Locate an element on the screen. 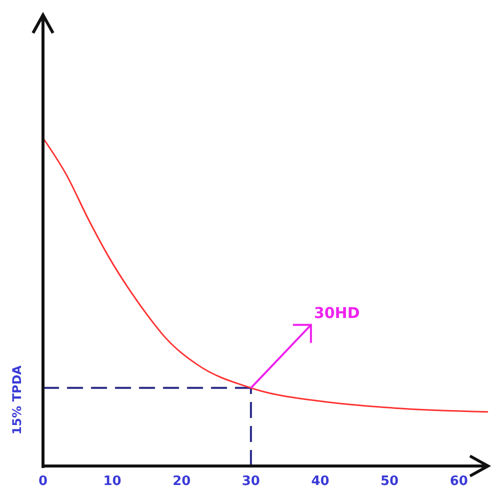 This screenshot has height=488, width=498. x-tick-label: 10 is located at coordinates (112, 481).